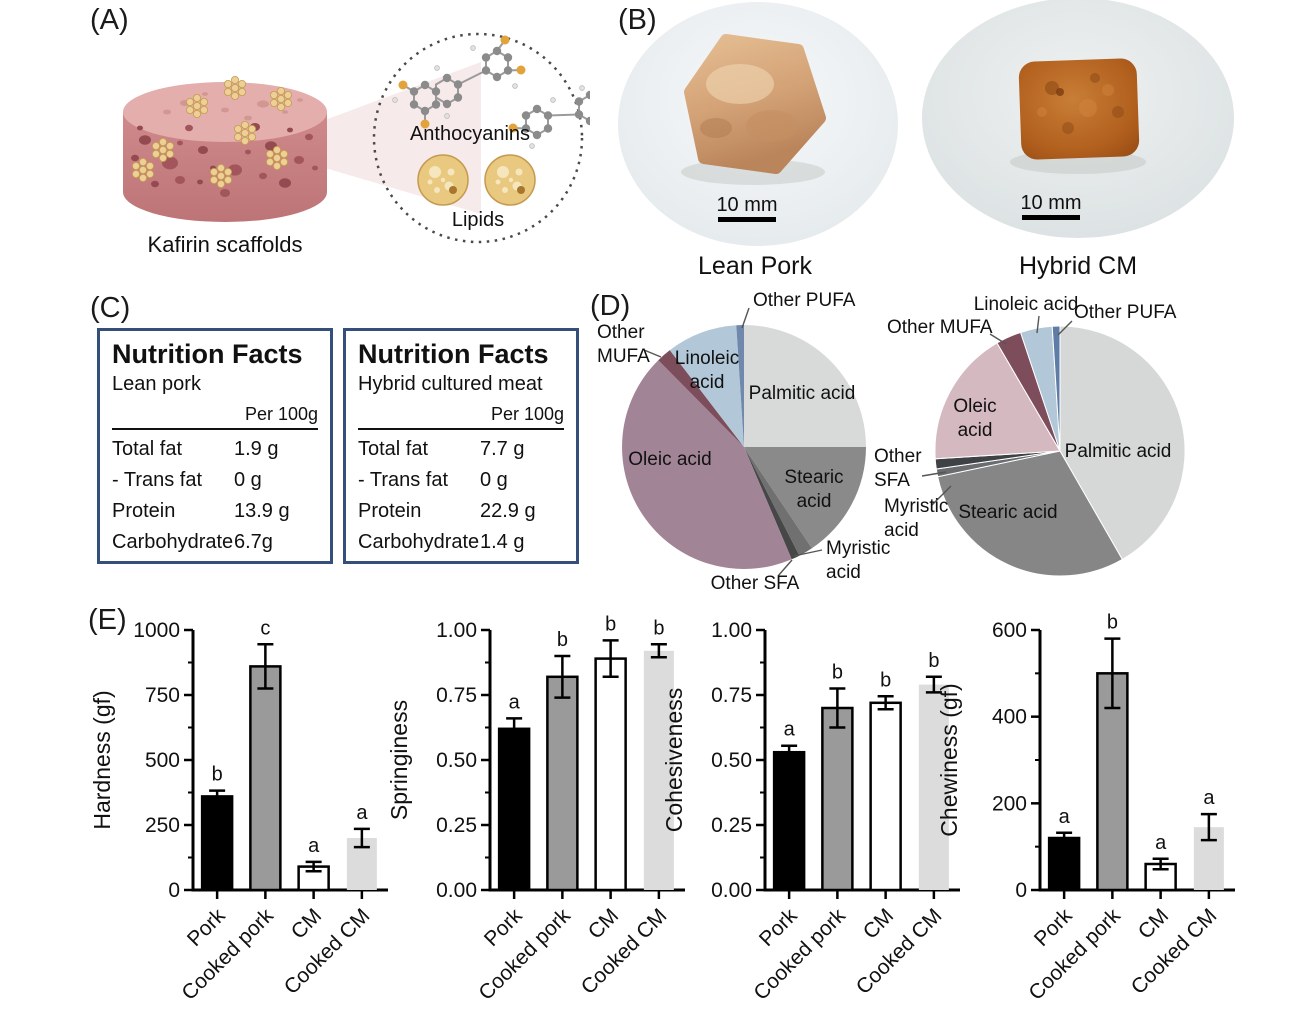  I want to click on bar-cooked-cm, so click(933, 787).